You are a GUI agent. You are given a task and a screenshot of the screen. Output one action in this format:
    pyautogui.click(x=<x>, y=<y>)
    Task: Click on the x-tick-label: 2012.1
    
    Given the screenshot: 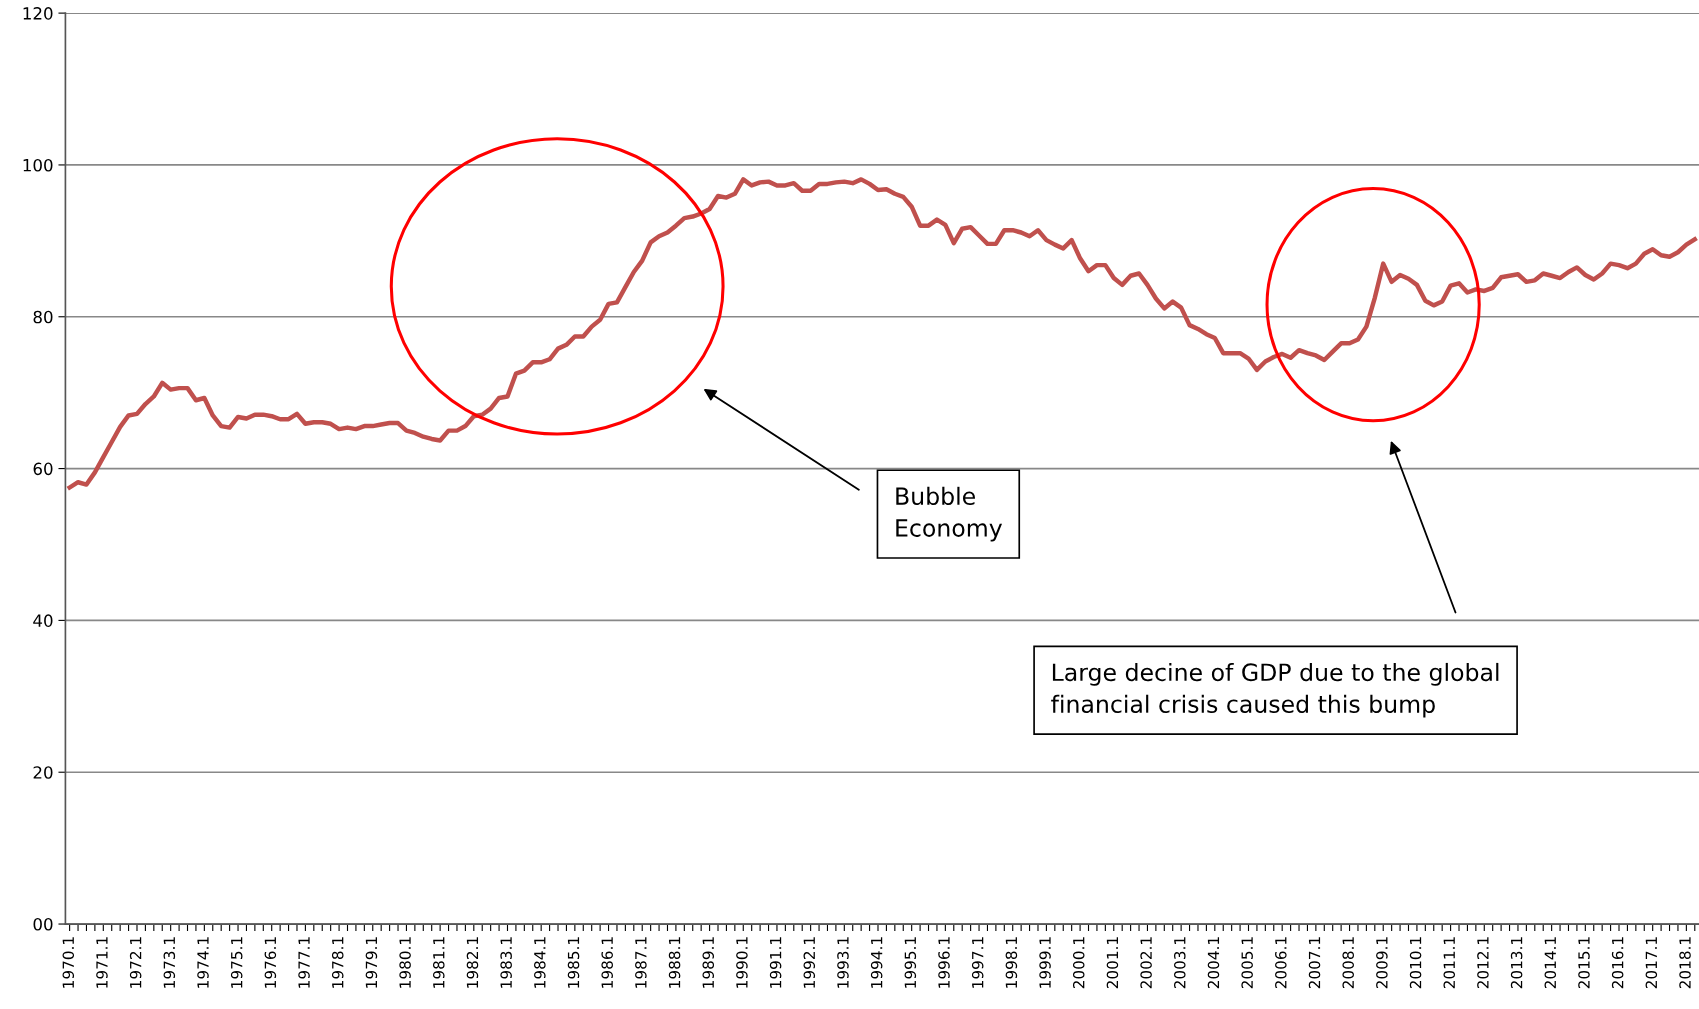 What is the action you would take?
    pyautogui.click(x=1483, y=963)
    